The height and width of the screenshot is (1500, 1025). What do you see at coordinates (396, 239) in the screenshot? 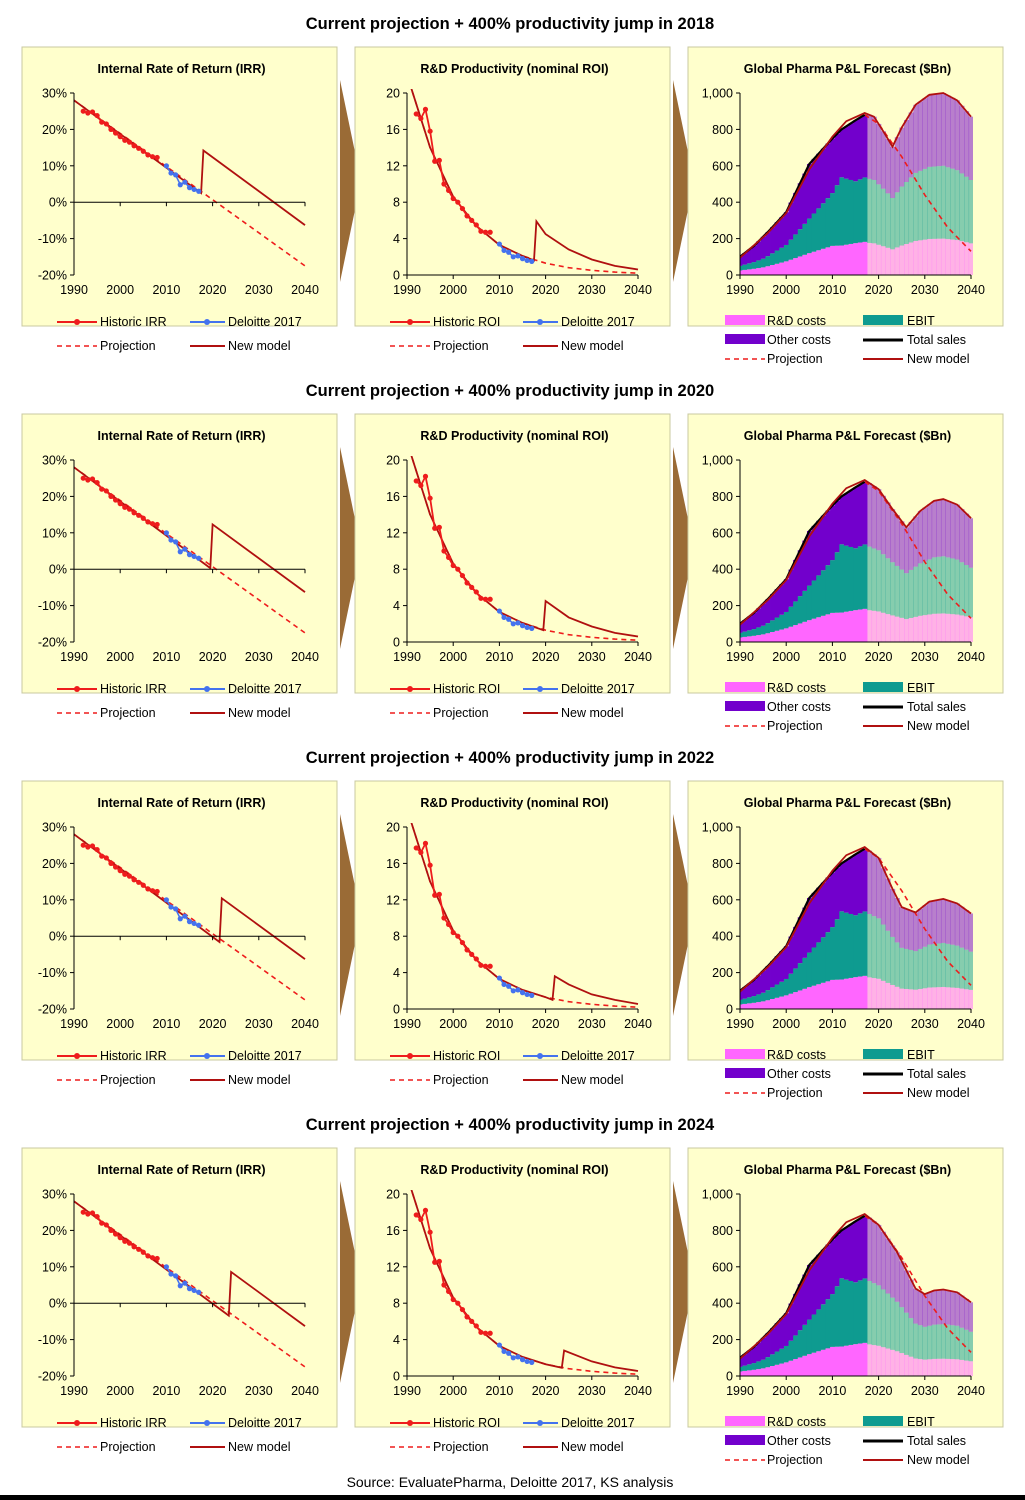
I see `y-tick-label: 4` at bounding box center [396, 239].